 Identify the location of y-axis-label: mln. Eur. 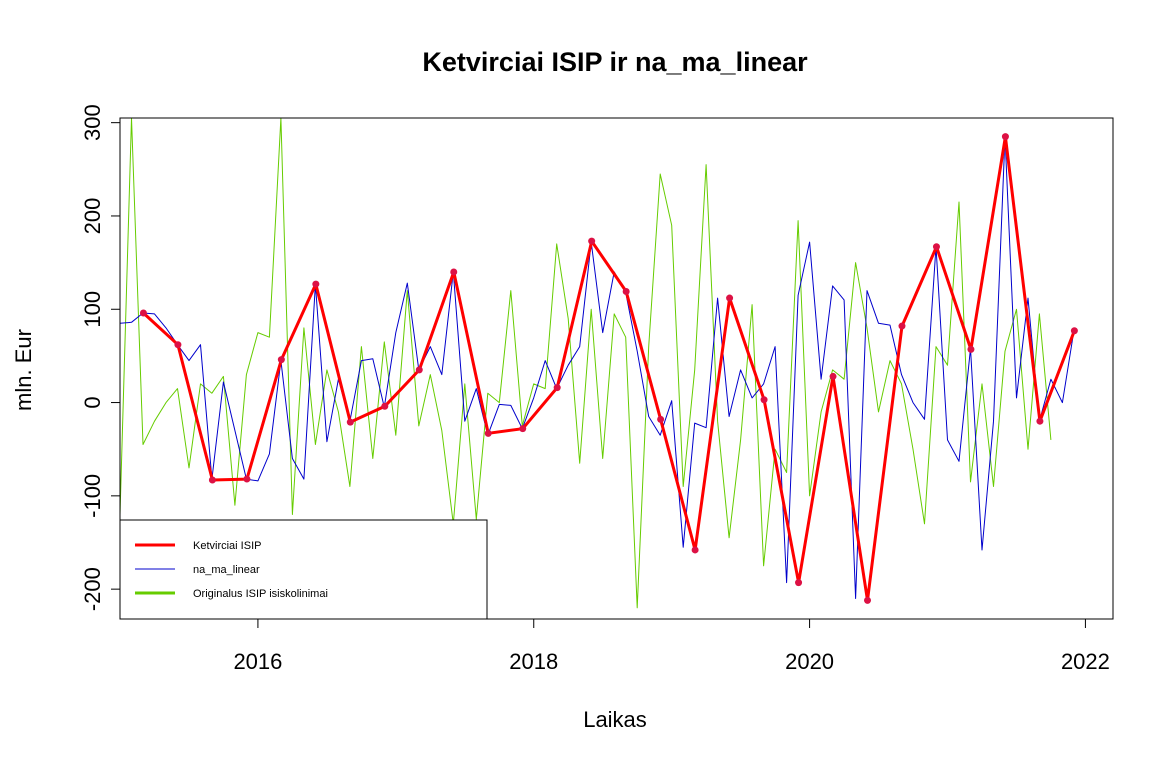
(23, 370).